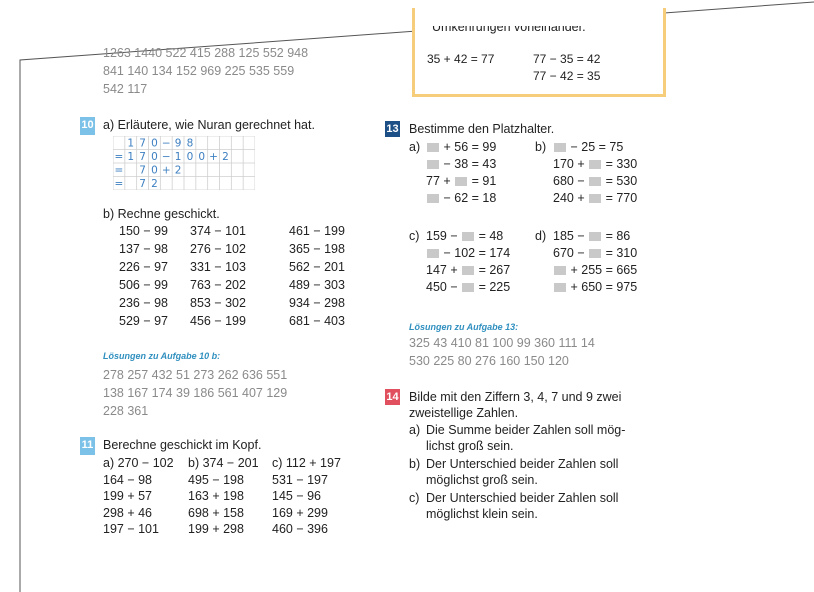  What do you see at coordinates (218, 267) in the screenshot?
I see `calculation-item: 331 − 103` at bounding box center [218, 267].